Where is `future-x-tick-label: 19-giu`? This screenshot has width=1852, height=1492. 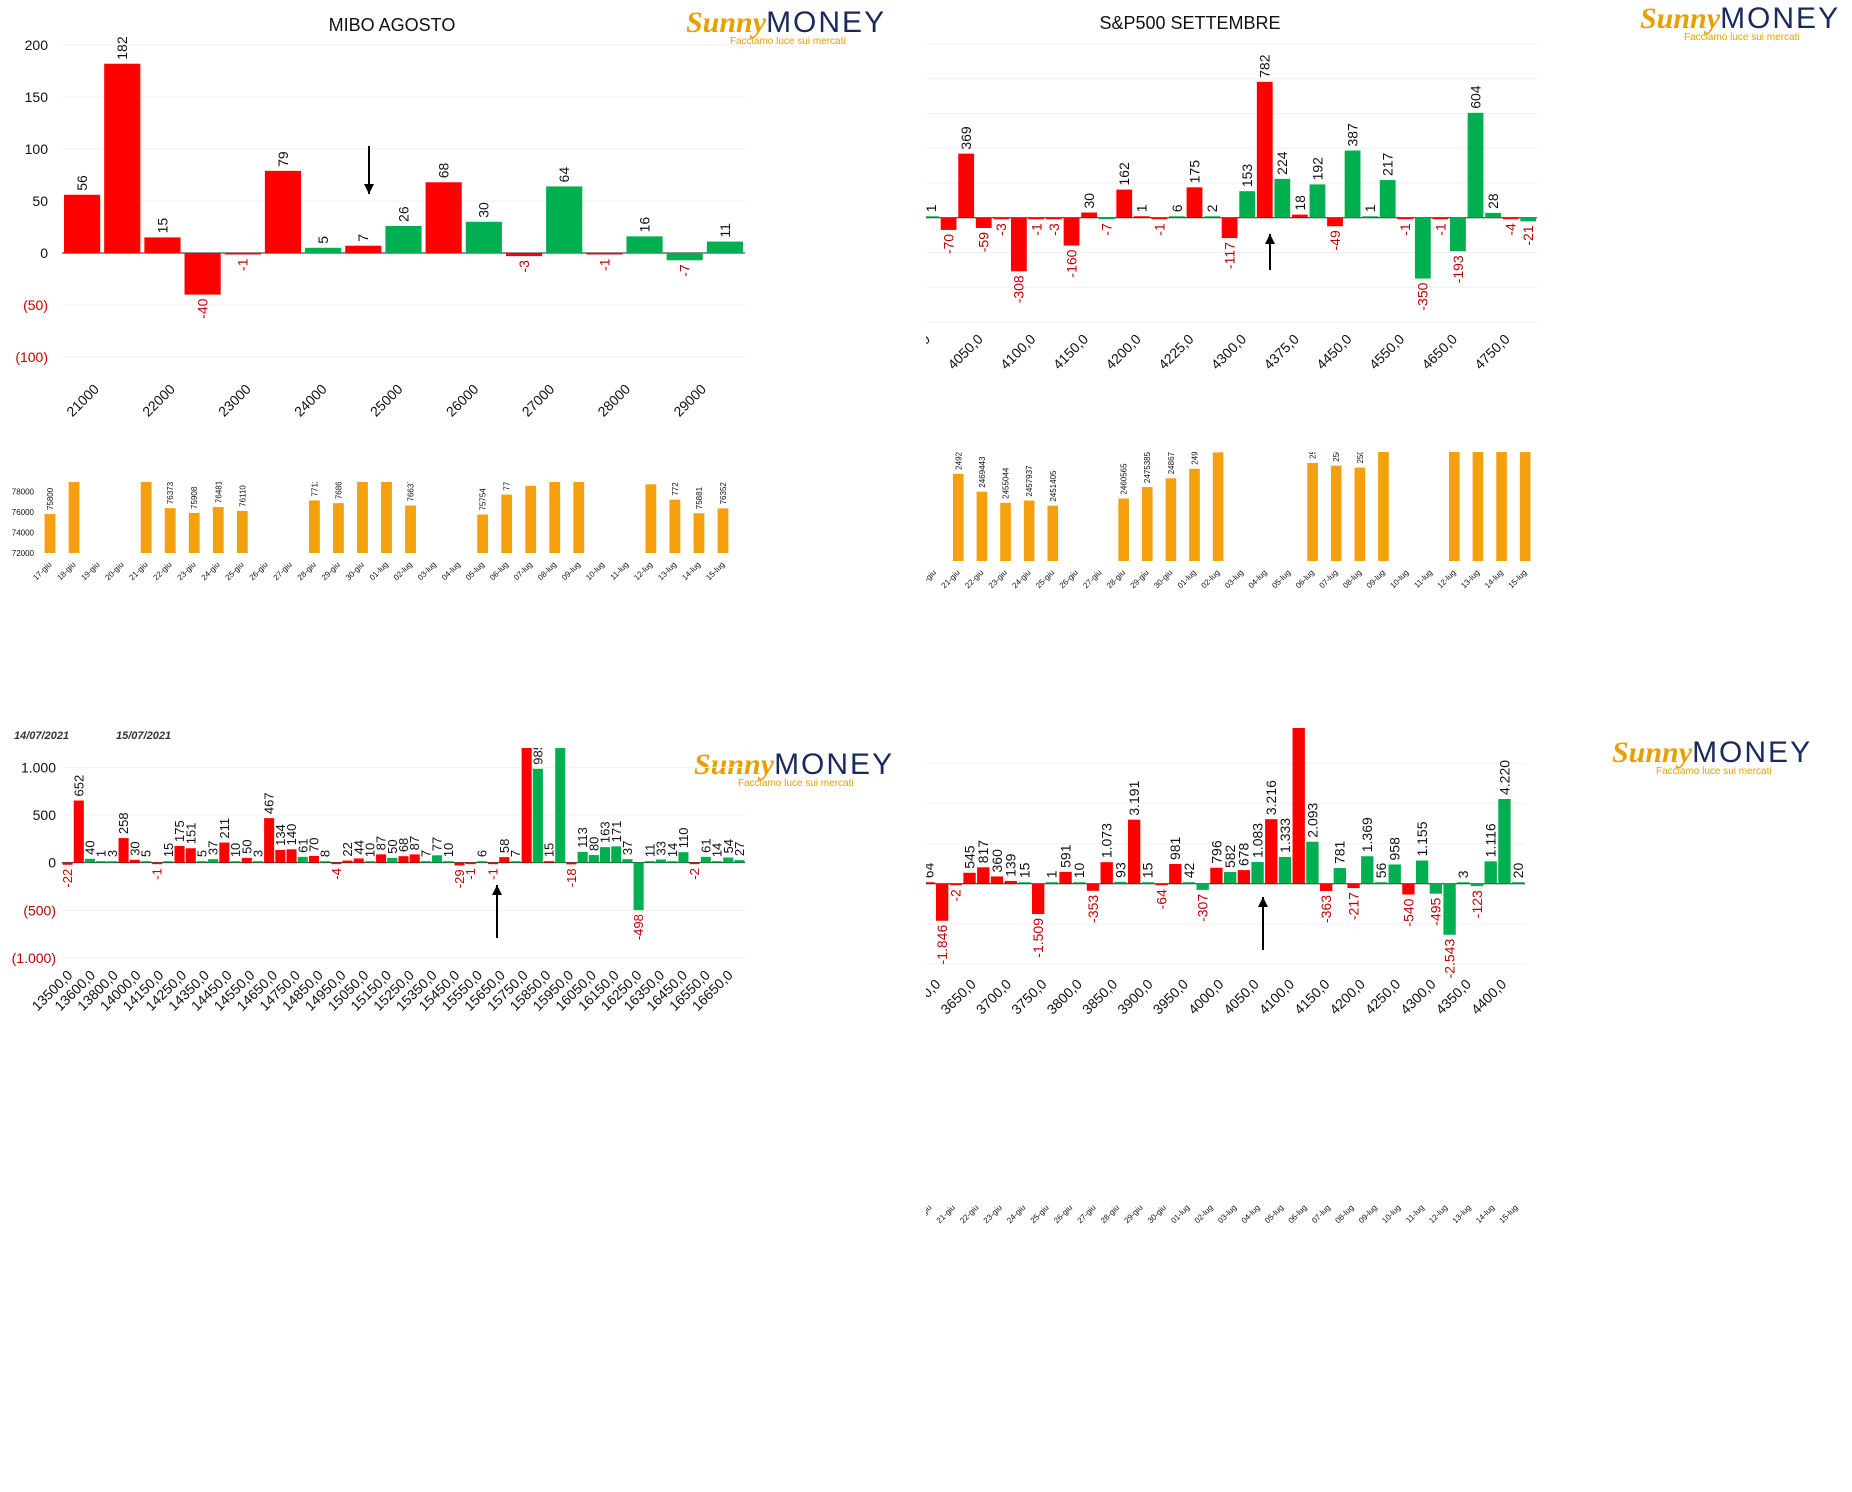
future-x-tick-label: 19-giu is located at coordinates (90, 571).